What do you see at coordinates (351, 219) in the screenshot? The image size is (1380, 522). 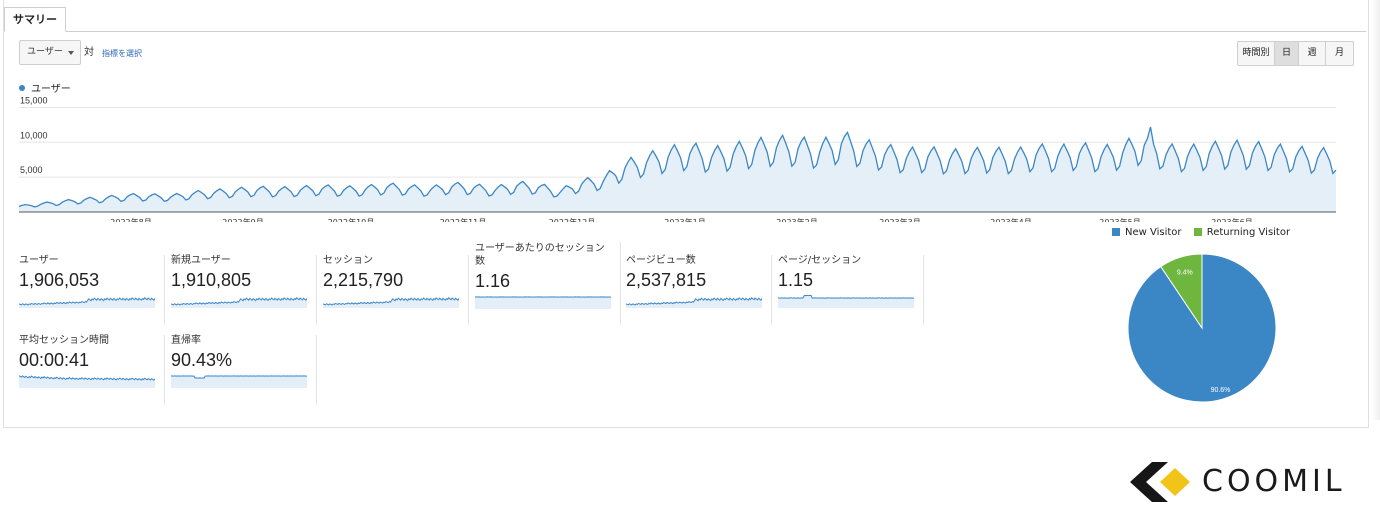 I see `x-tick-label: 2022年10月` at bounding box center [351, 219].